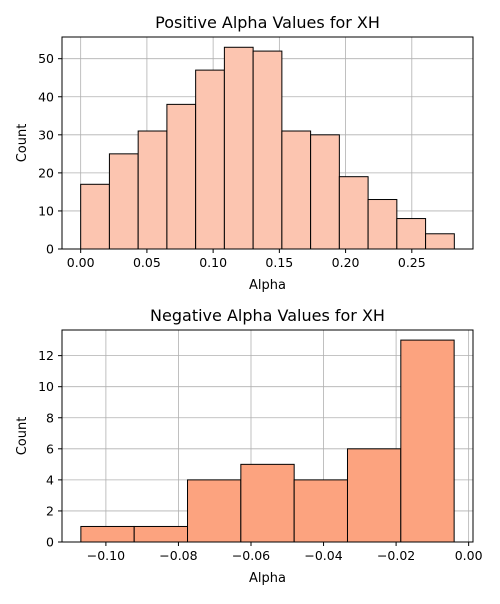 The width and height of the screenshot is (500, 604). What do you see at coordinates (50, 479) in the screenshot?
I see `y-tick-label: 4` at bounding box center [50, 479].